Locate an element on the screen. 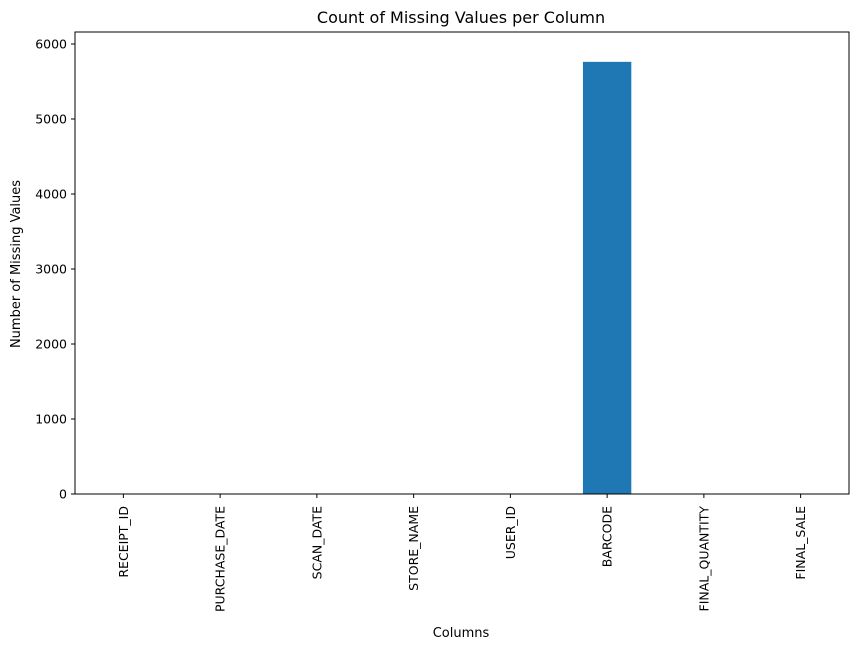  x-tick-label: BARCODE is located at coordinates (607, 536).